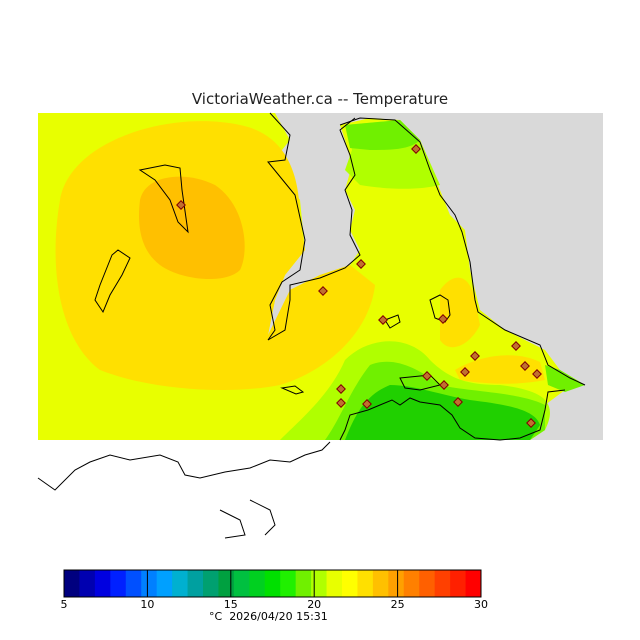  What do you see at coordinates (397, 604) in the screenshot?
I see `legend-tick-label: 25` at bounding box center [397, 604].